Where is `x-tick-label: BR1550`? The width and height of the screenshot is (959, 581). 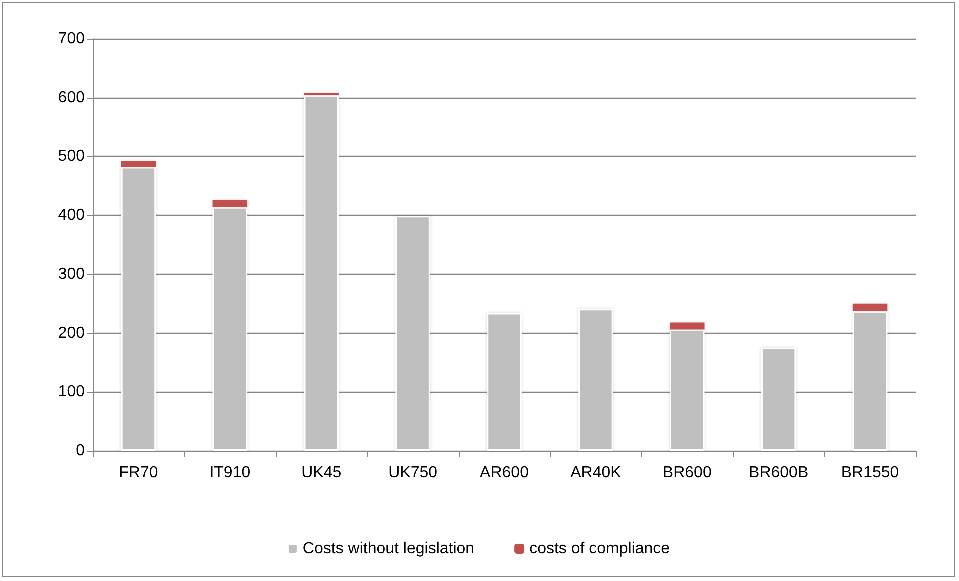
x-tick-label: BR1550 is located at coordinates (870, 473).